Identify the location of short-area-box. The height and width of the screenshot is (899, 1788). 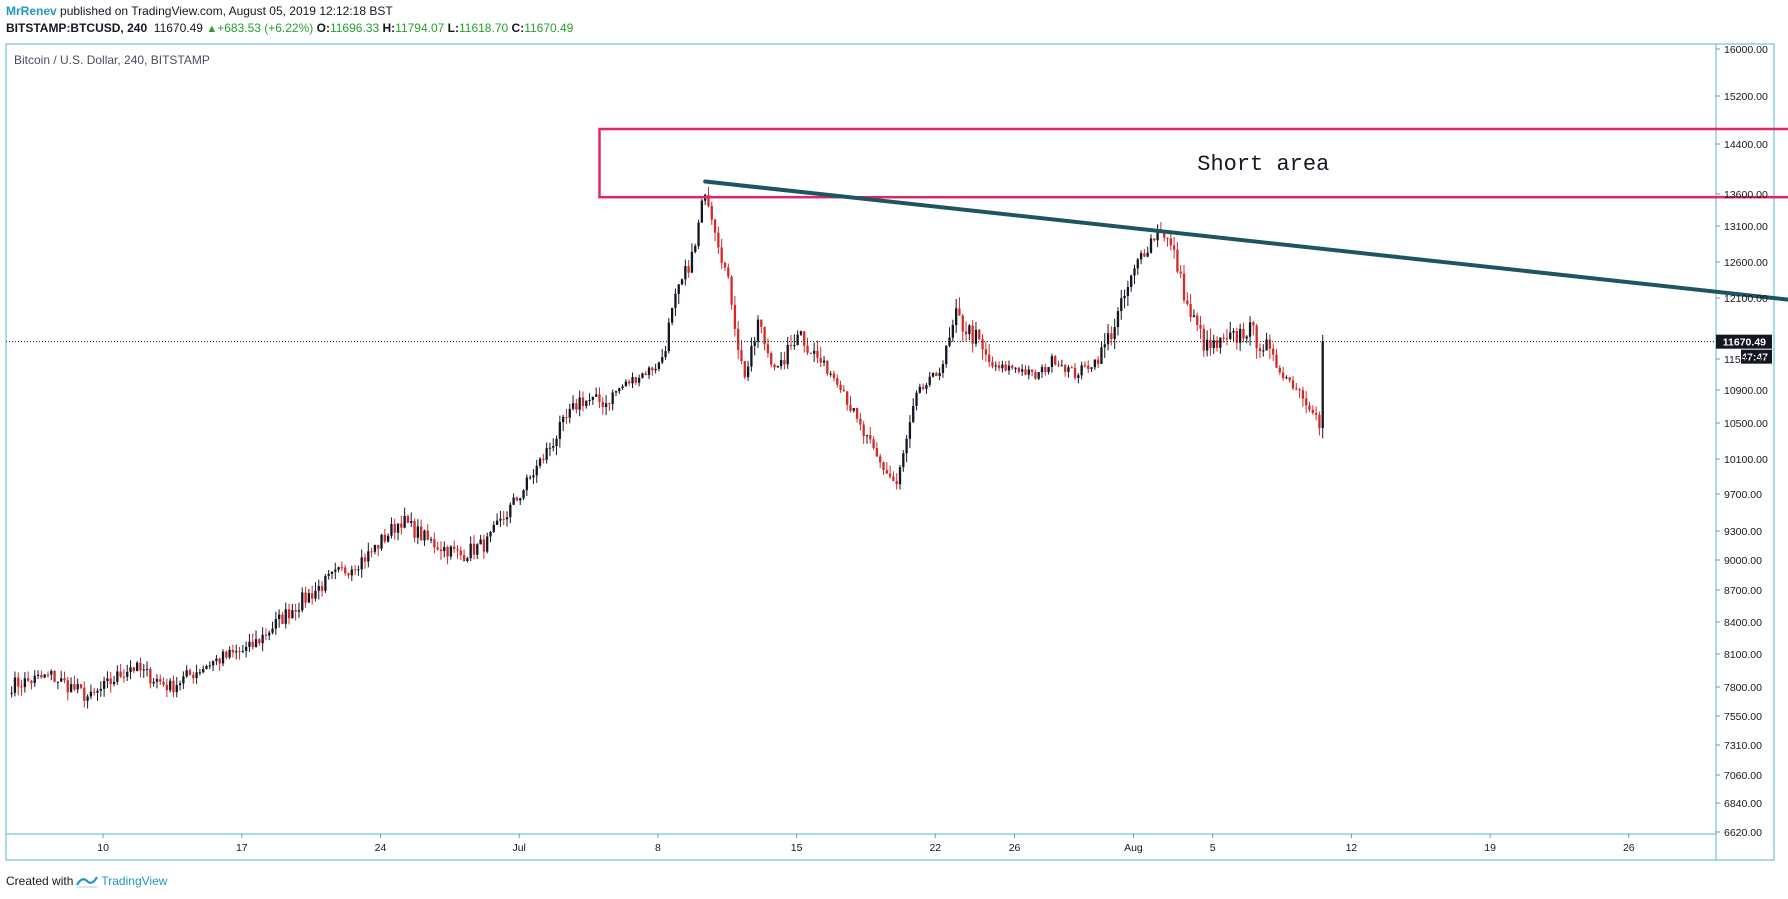
(1193, 163).